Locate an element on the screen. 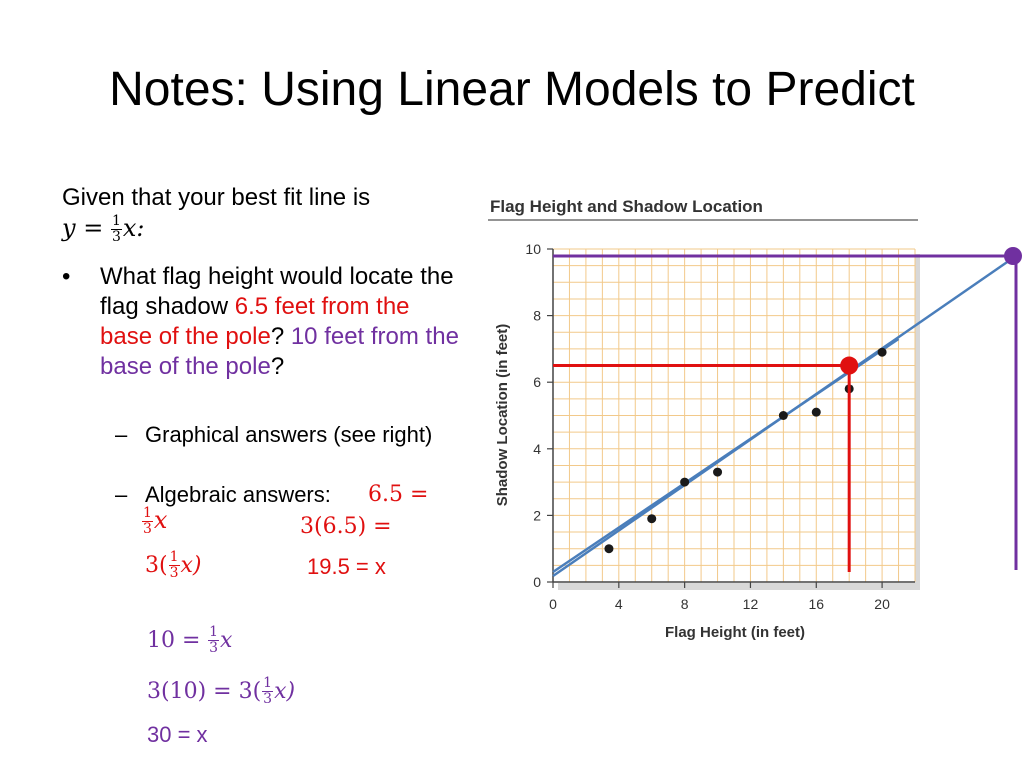  red-eq-1b: 3(6.5) = is located at coordinates (346, 526).